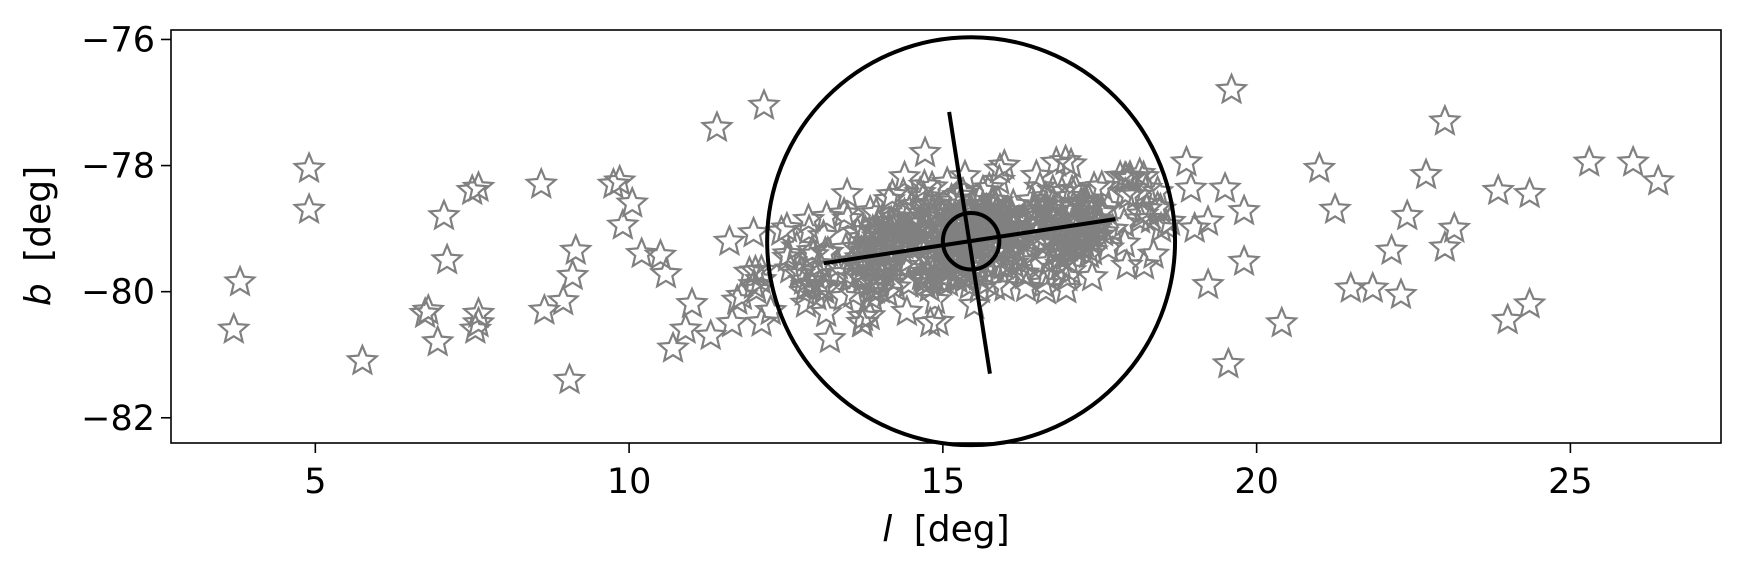  I want to click on x-tick-label: 10, so click(629, 482).